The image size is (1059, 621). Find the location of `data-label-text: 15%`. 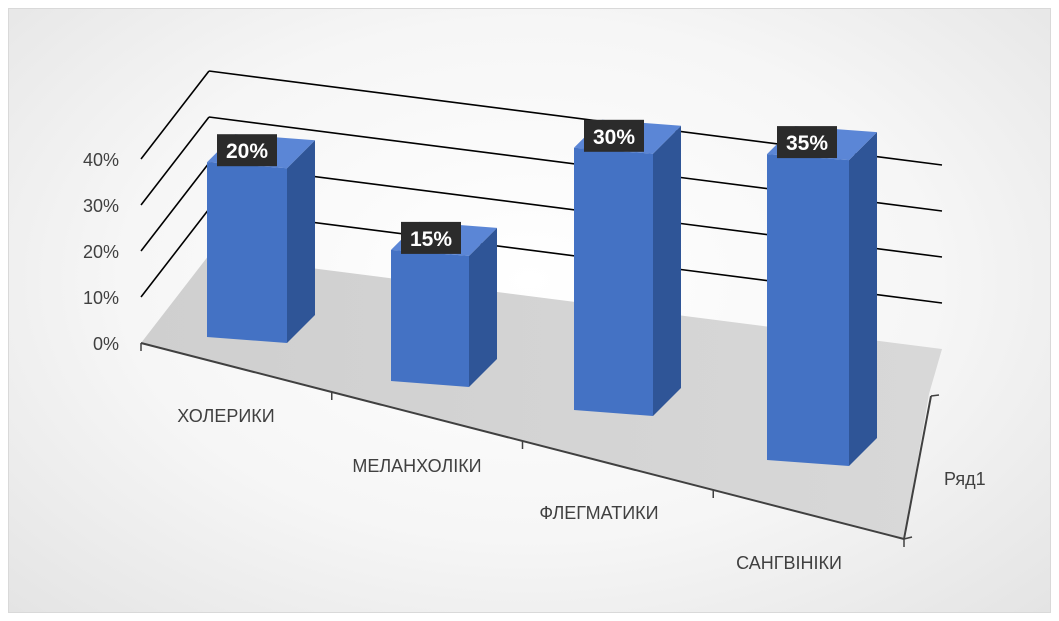

data-label-text: 15% is located at coordinates (431, 239).